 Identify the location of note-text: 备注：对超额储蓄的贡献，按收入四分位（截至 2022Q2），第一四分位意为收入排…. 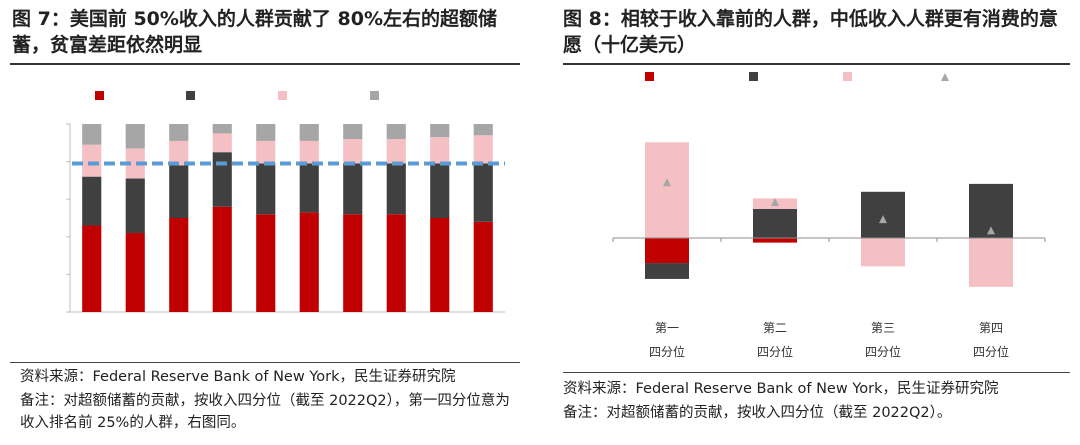
(265, 412).